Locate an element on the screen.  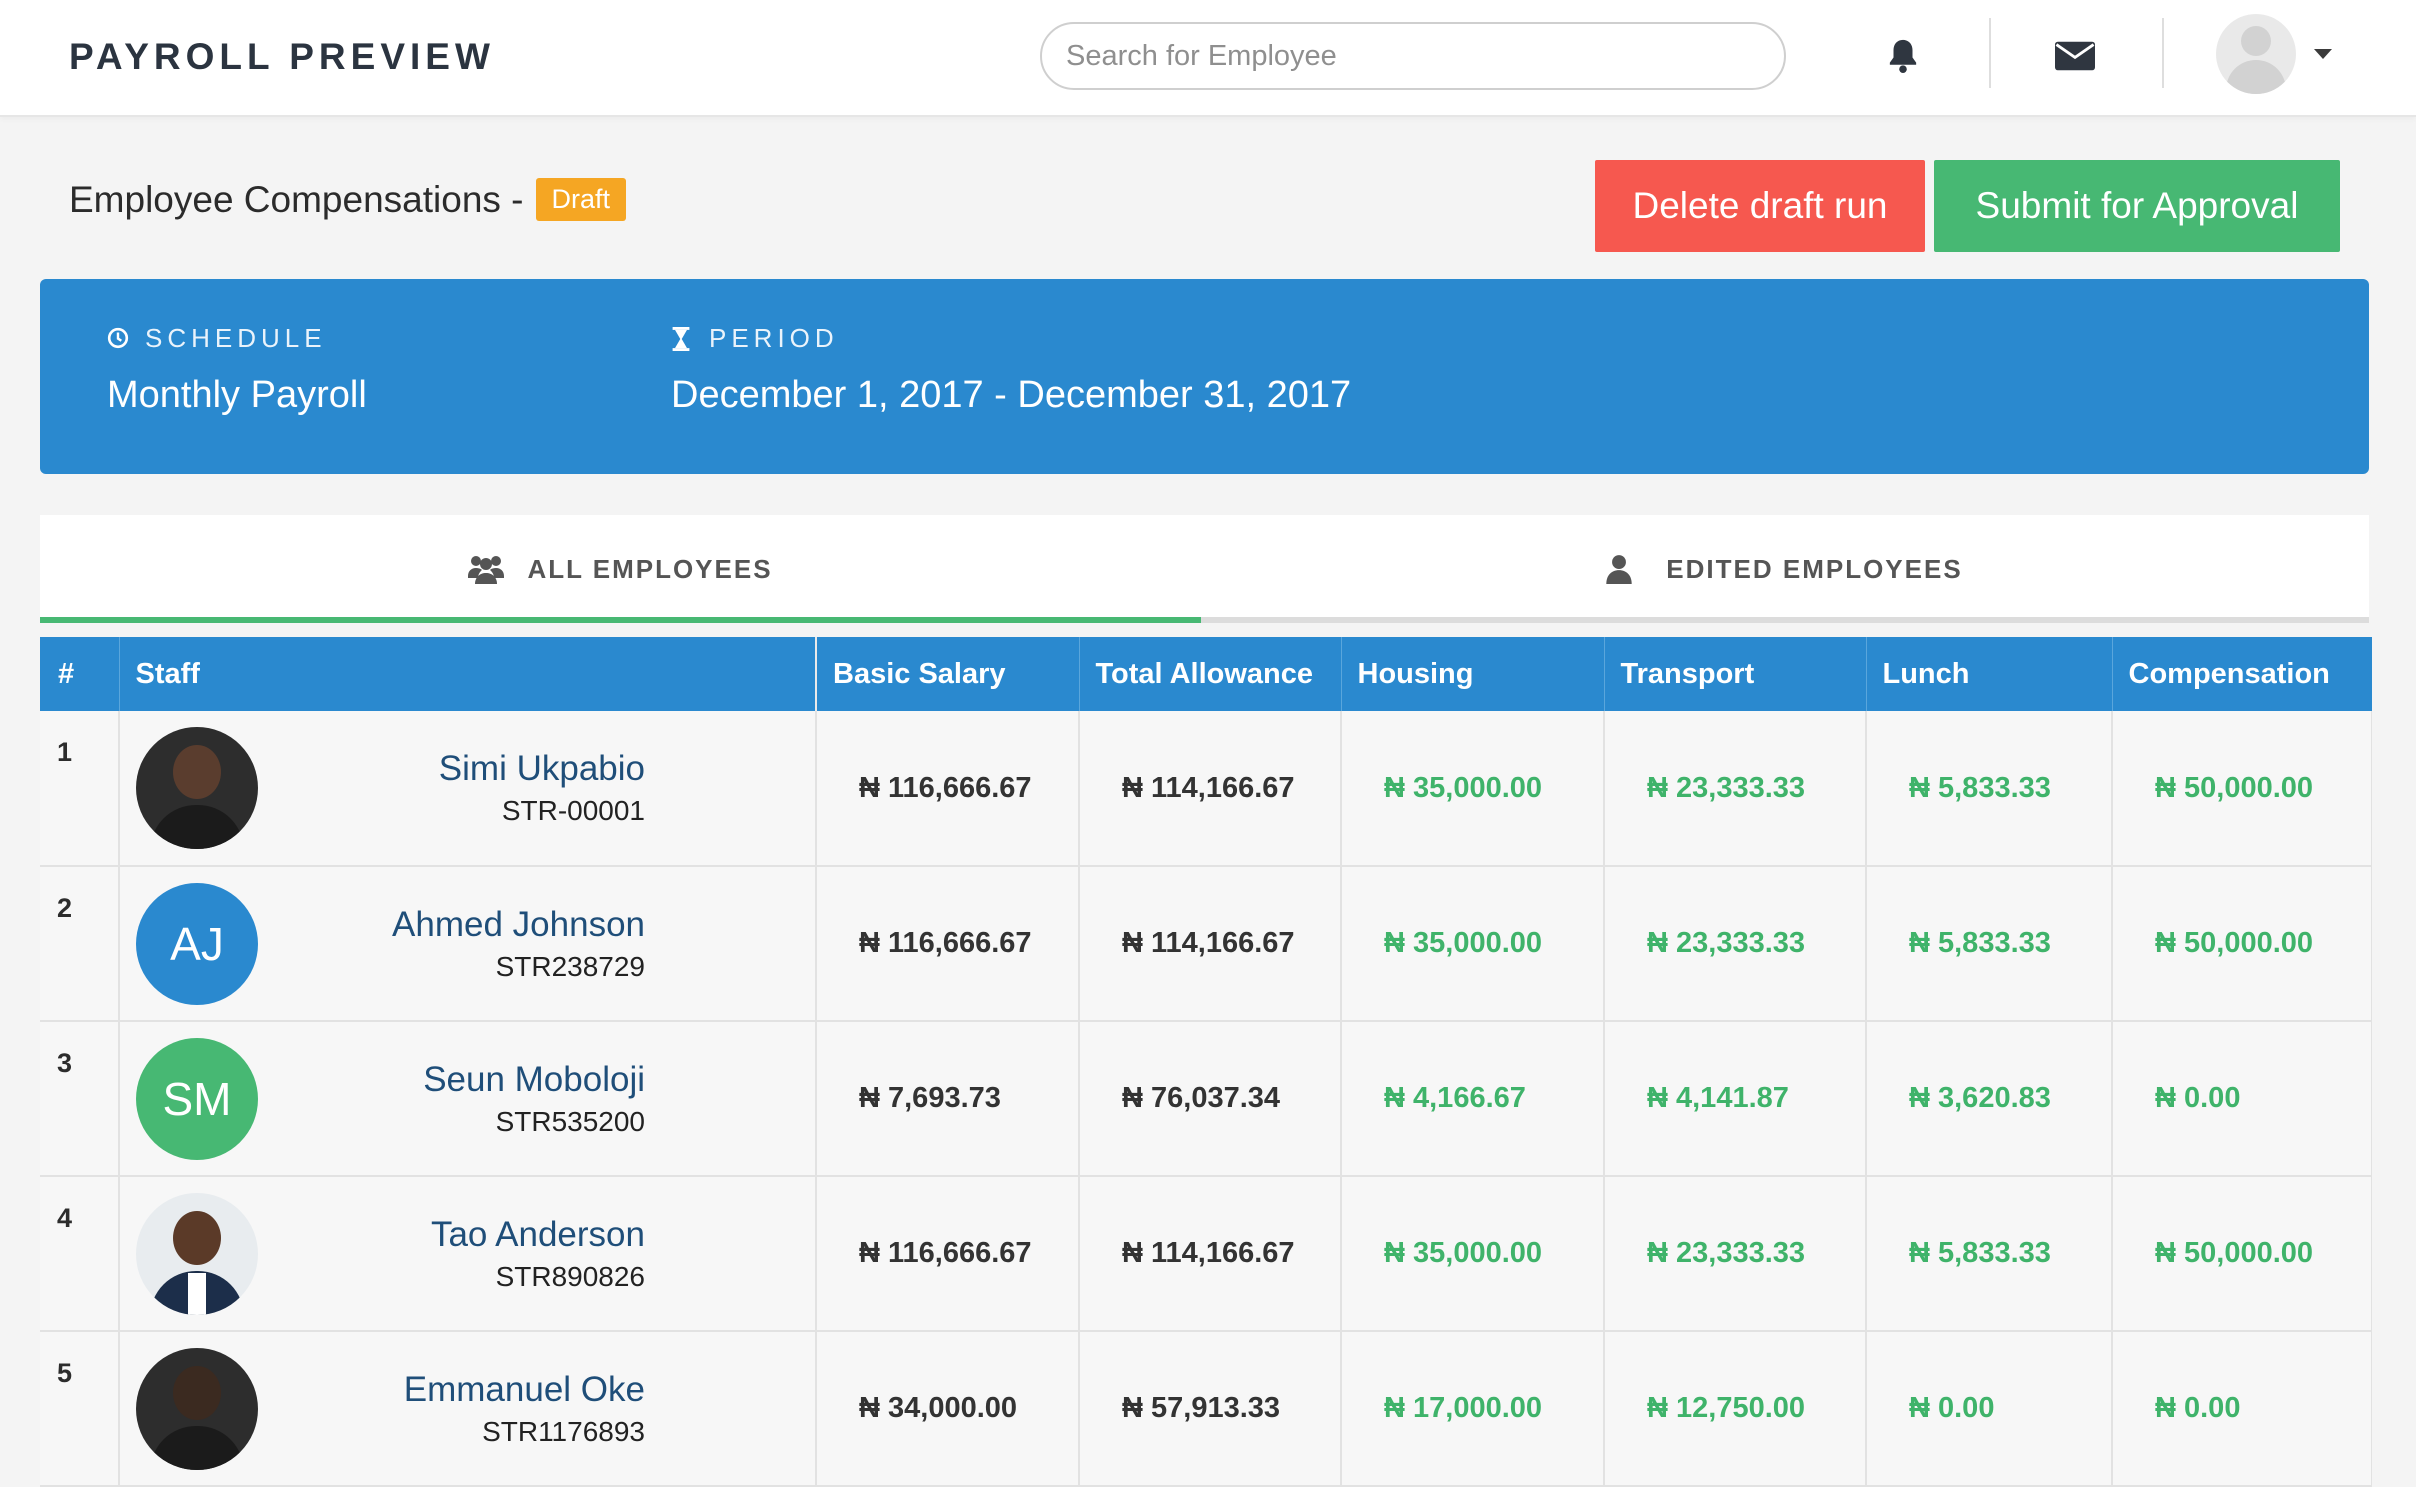
notifications-button is located at coordinates (1903, 56).